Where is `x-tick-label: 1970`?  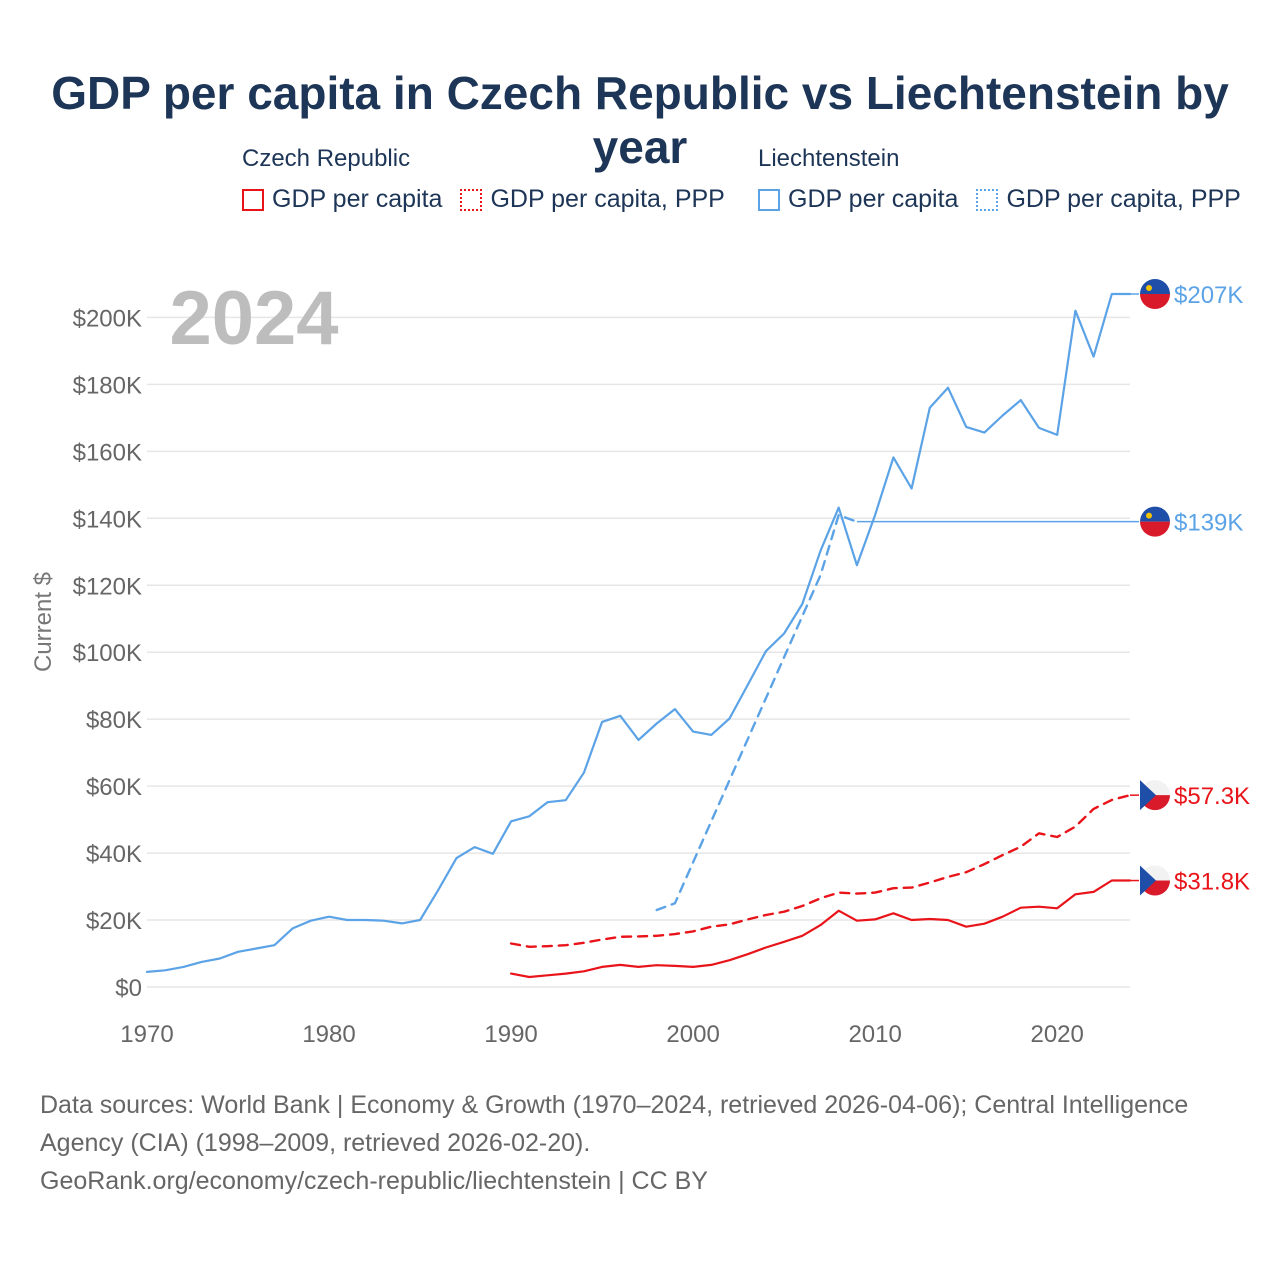
x-tick-label: 1970 is located at coordinates (146, 1034).